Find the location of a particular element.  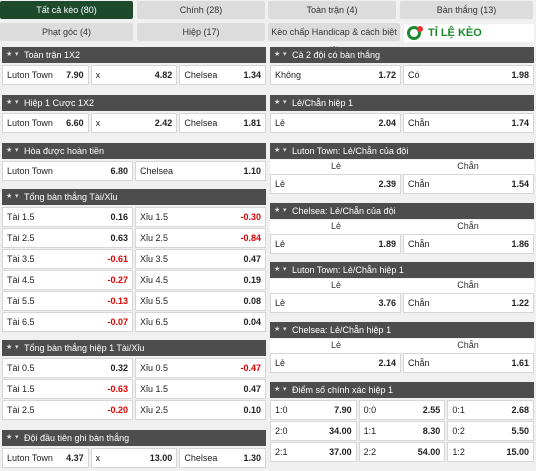

section-header: Hòa được hoàn tiền is located at coordinates (134, 151).